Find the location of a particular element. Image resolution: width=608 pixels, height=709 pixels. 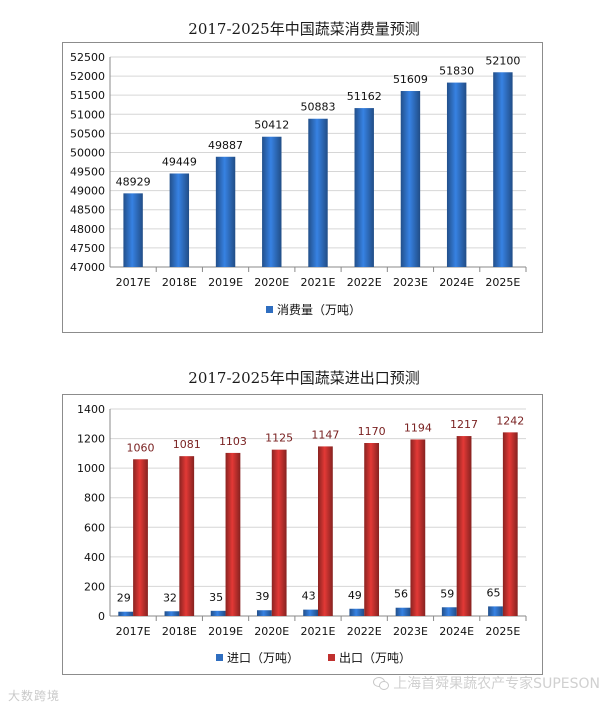

chart1-xtick-label: 2021E is located at coordinates (318, 282).